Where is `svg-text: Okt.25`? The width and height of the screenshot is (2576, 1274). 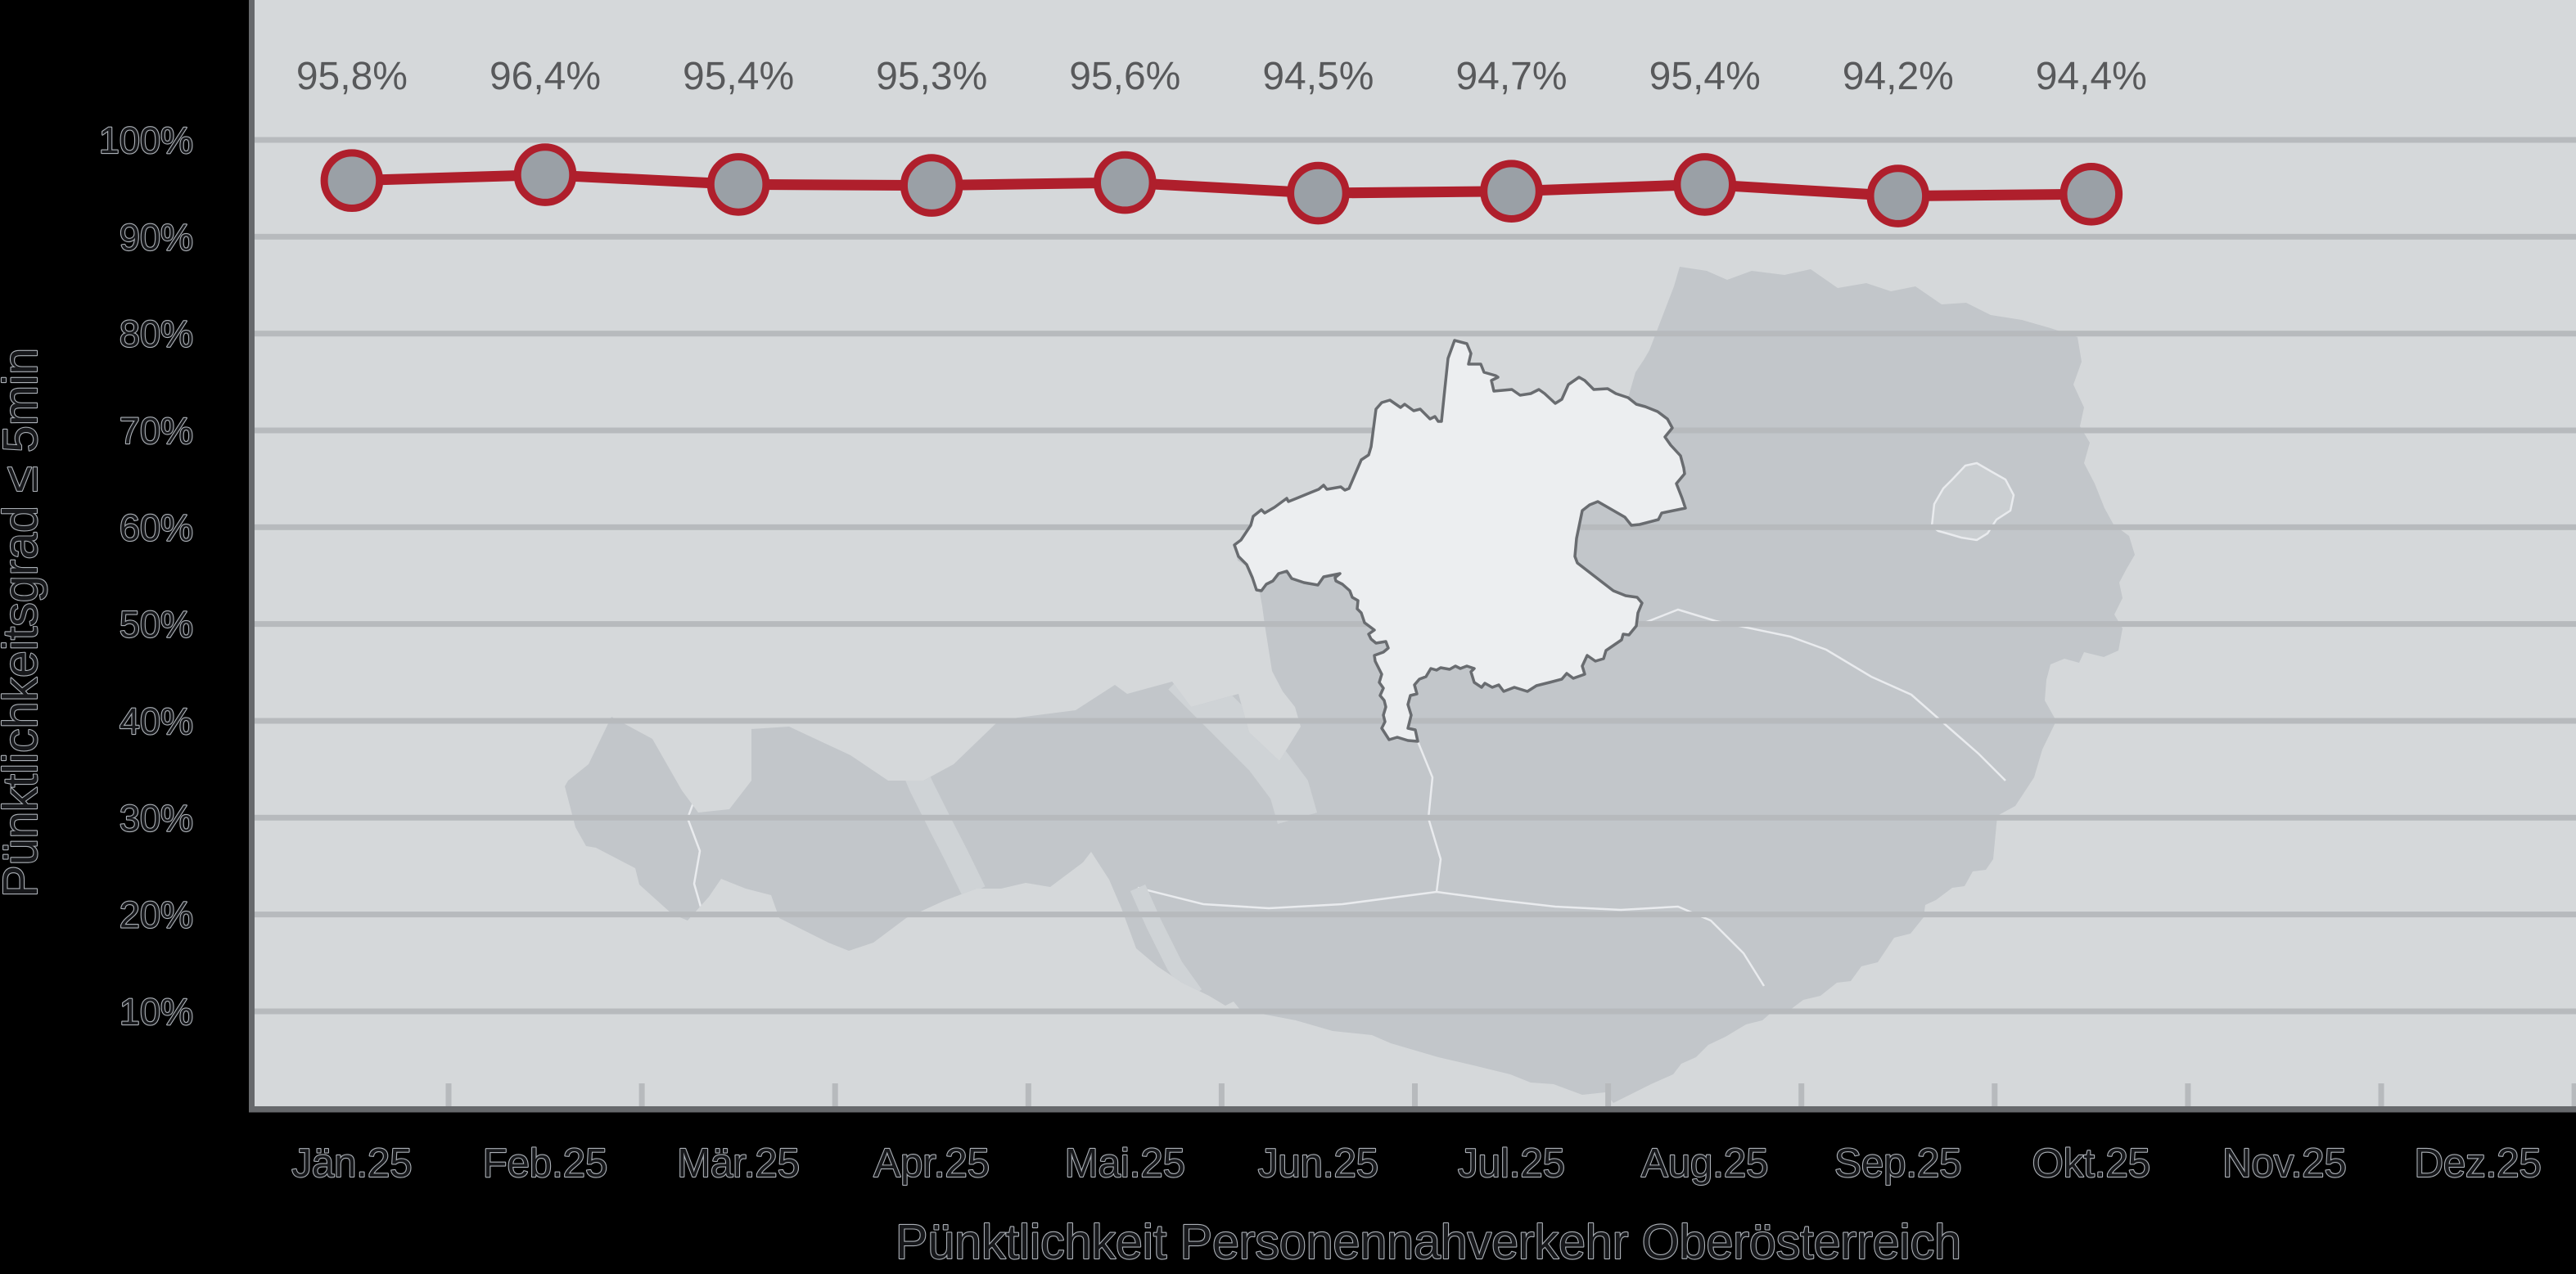
svg-text: Okt.25 is located at coordinates (2091, 1164).